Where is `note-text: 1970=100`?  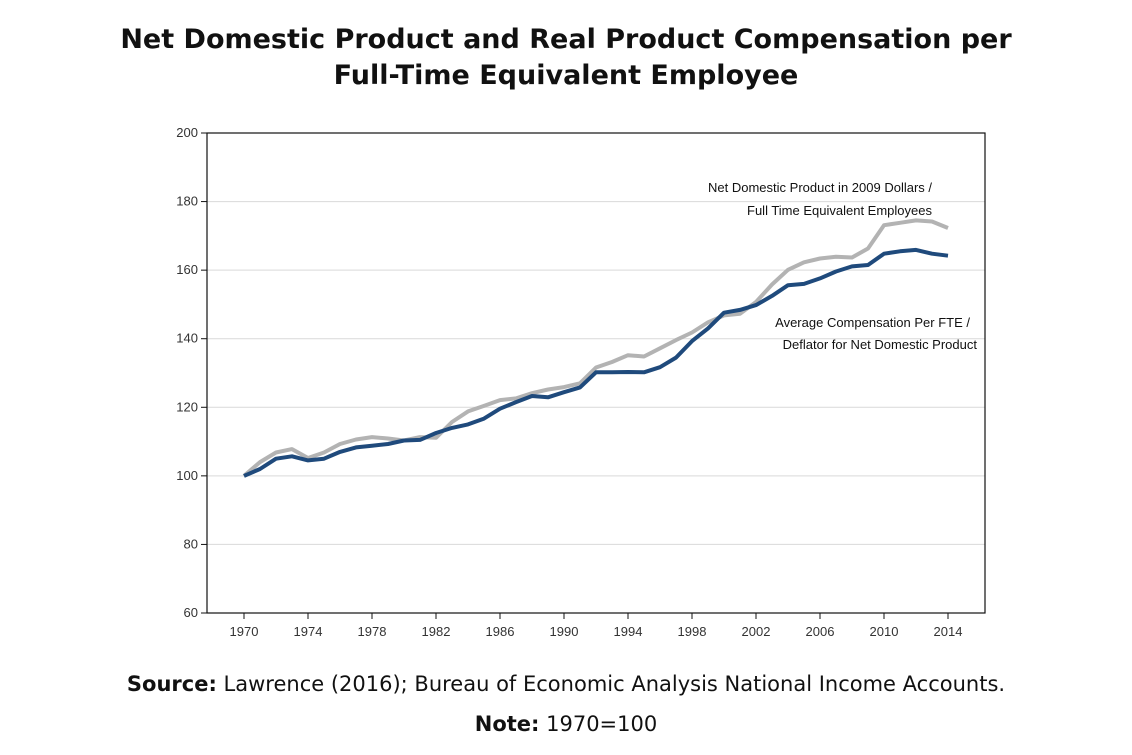 note-text: 1970=100 is located at coordinates (598, 724).